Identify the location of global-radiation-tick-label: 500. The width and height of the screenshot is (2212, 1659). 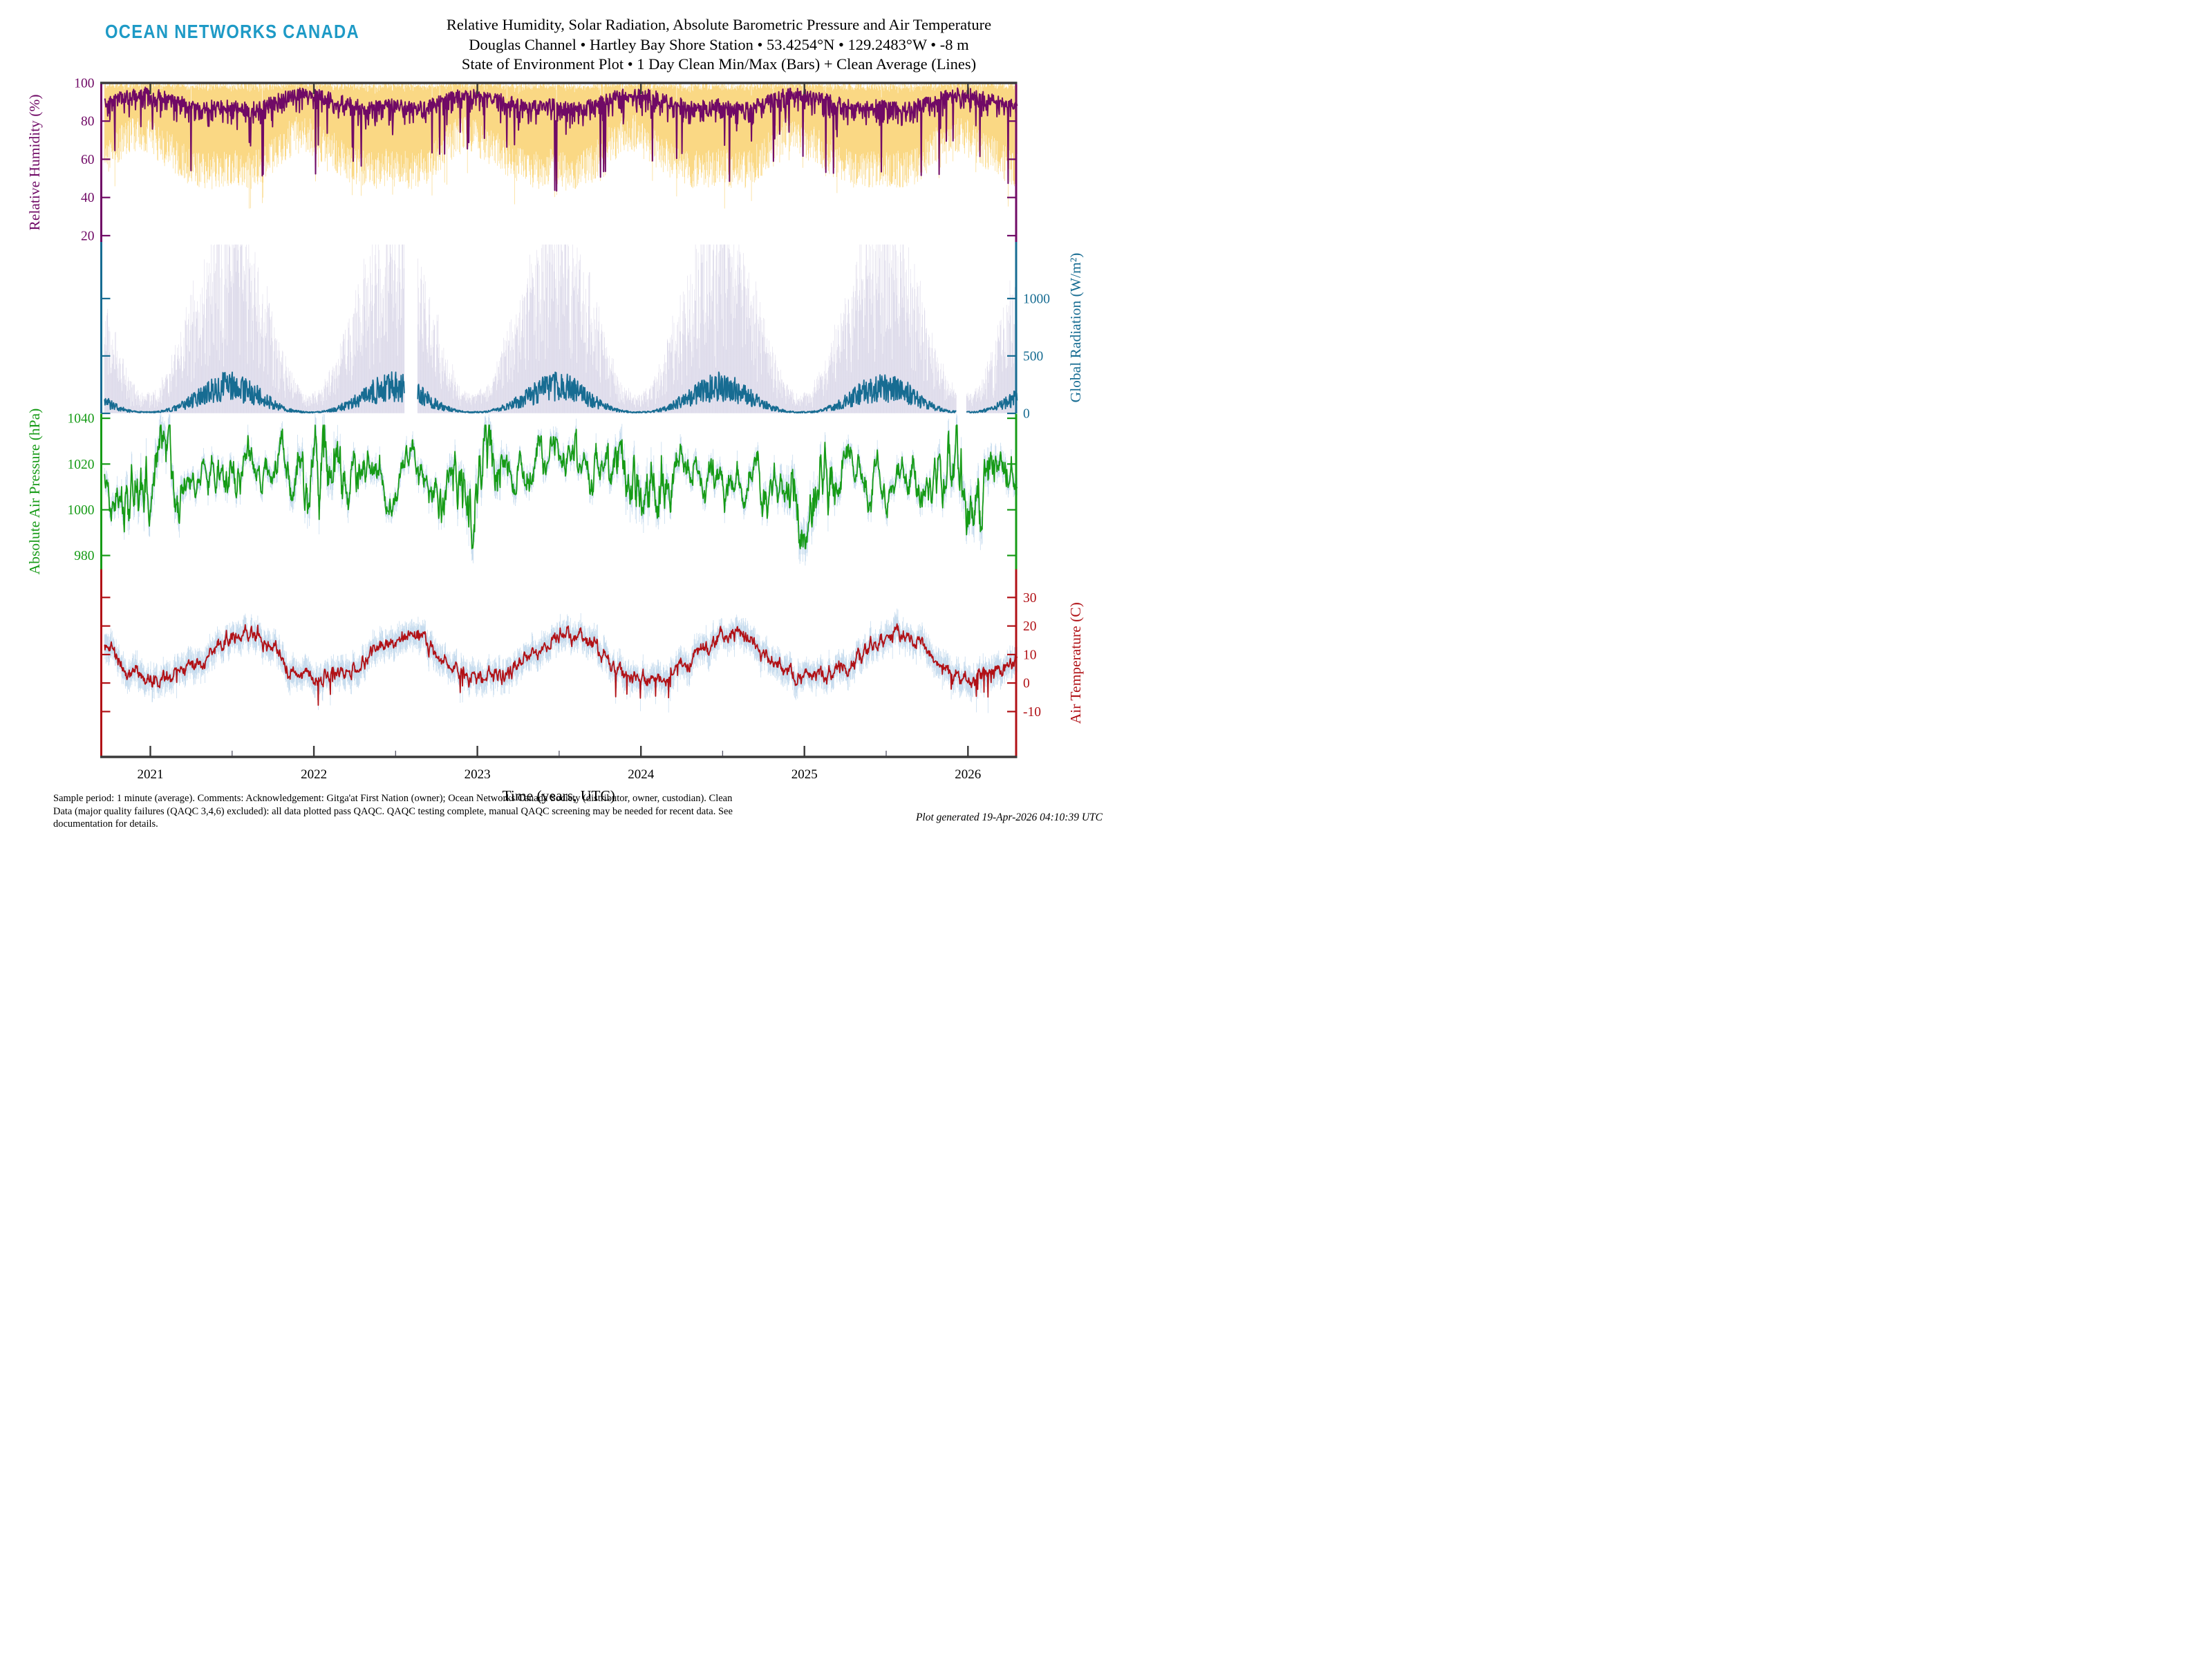
(1033, 357).